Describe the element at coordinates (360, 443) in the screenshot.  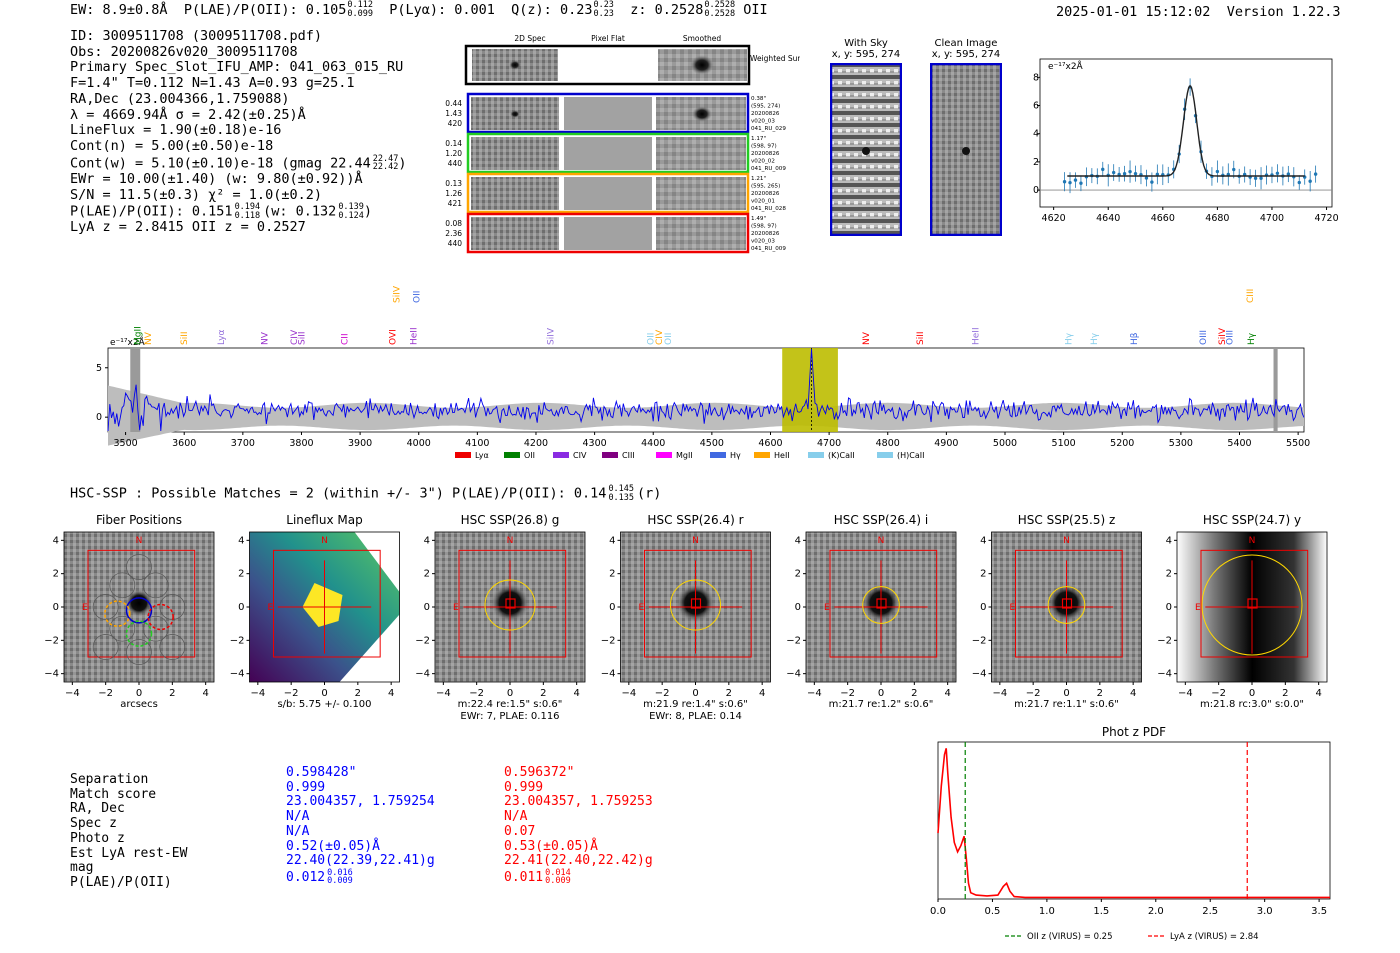
I see `spectrum-xtick-label: 3900` at that location.